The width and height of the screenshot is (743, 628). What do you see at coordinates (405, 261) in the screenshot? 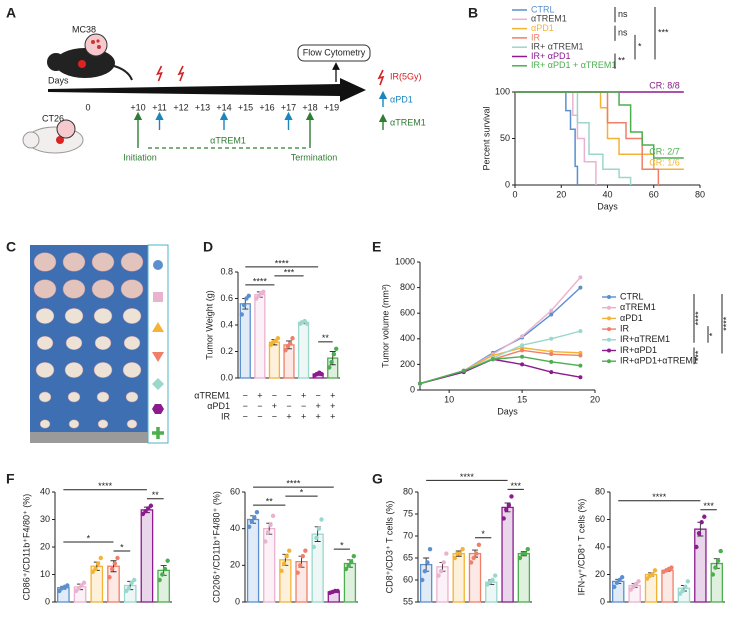
I see `y-tick-label: 1000` at bounding box center [405, 261].